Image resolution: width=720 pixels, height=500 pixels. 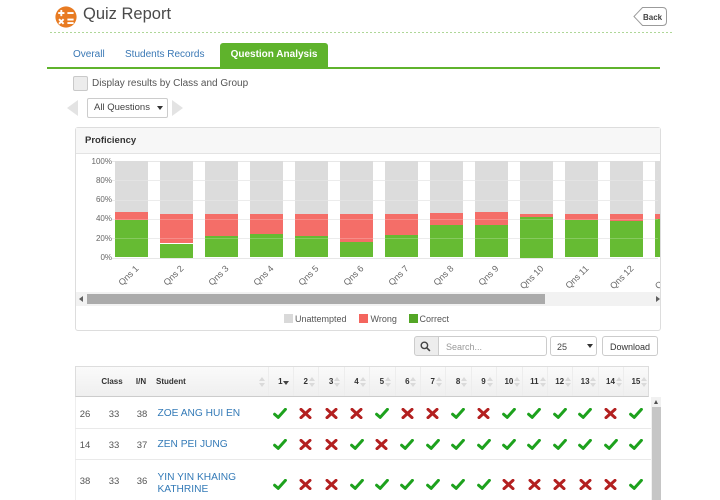 I want to click on svg-text: Back, so click(x=653, y=17).